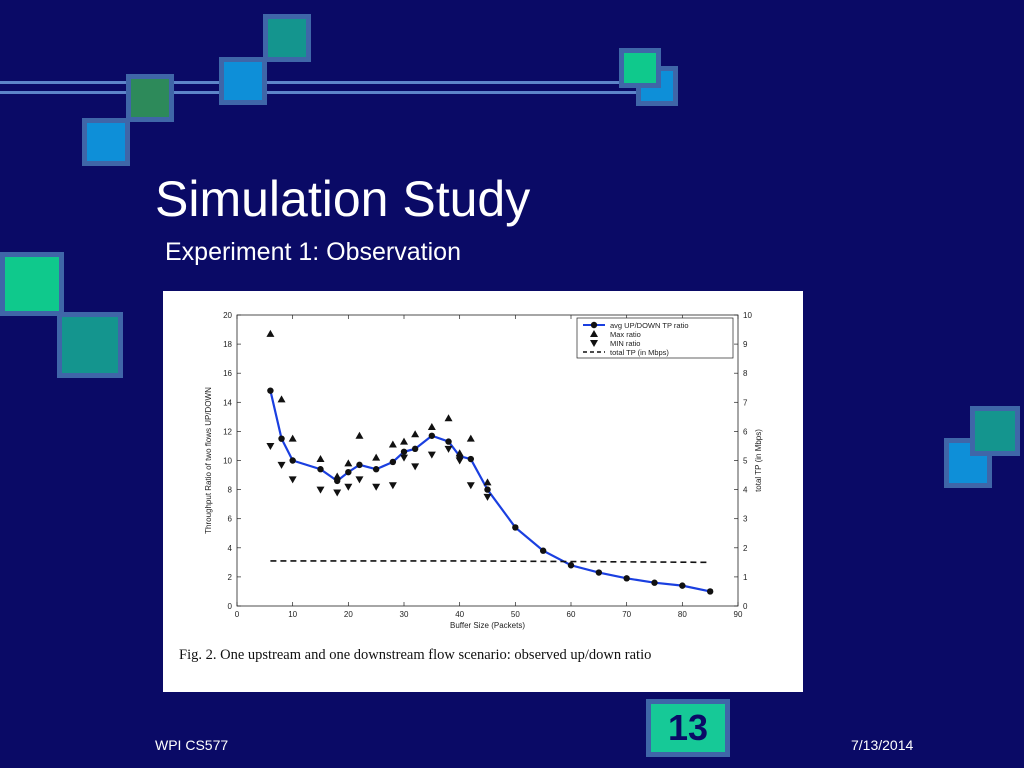  I want to click on decor-line-bottom, so click(330, 92).